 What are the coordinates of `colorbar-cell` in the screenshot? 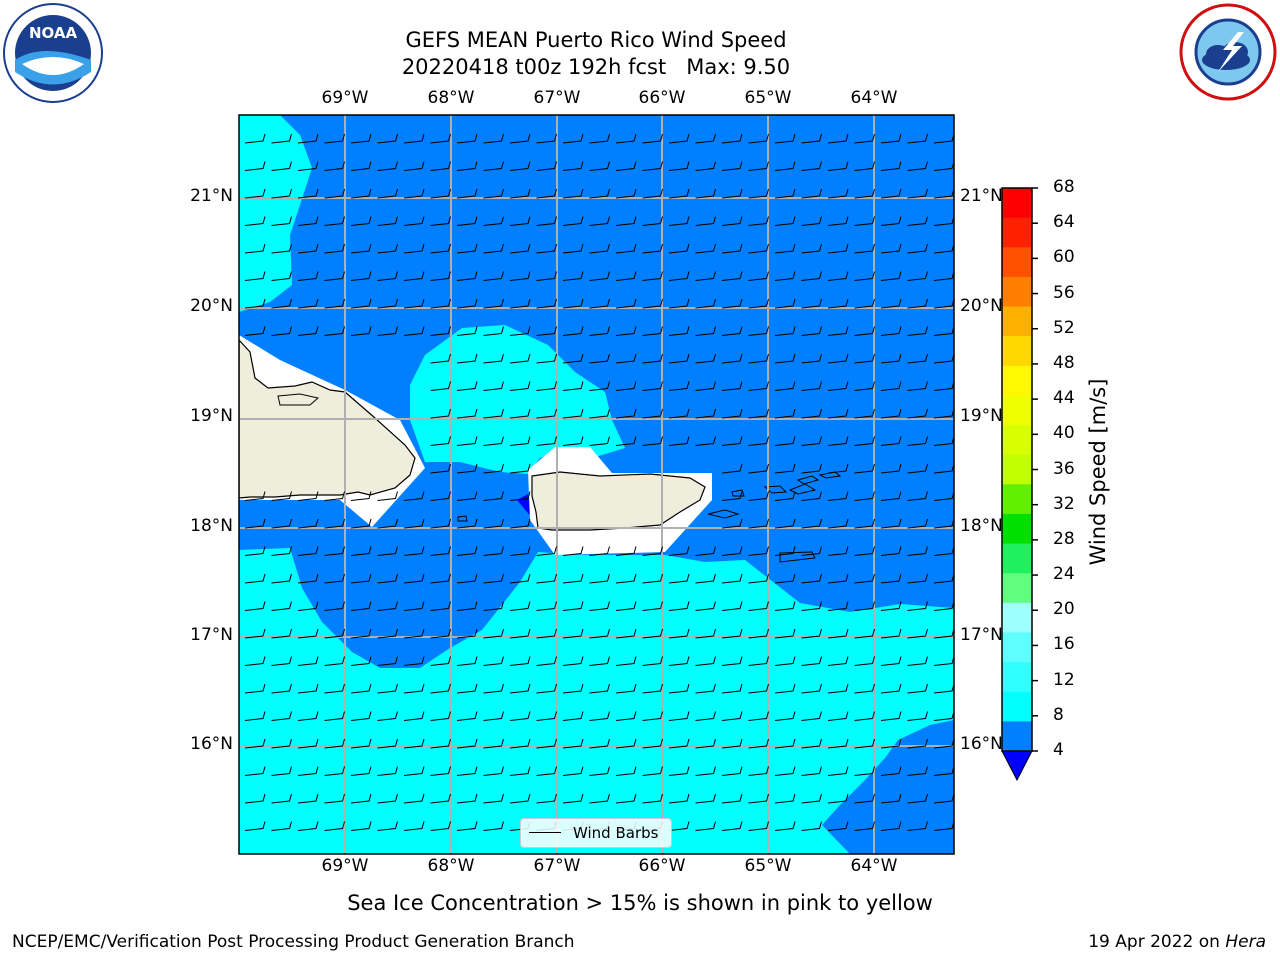 It's located at (1017, 262).